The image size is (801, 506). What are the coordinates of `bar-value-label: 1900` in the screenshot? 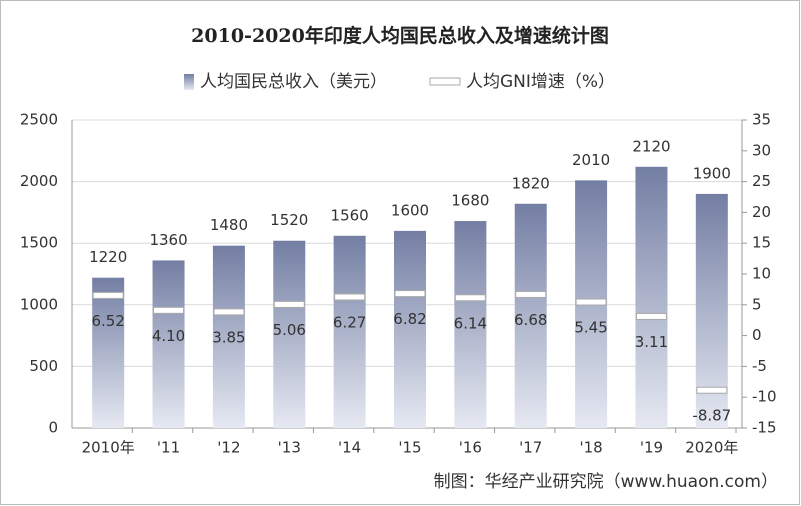 It's located at (712, 173).